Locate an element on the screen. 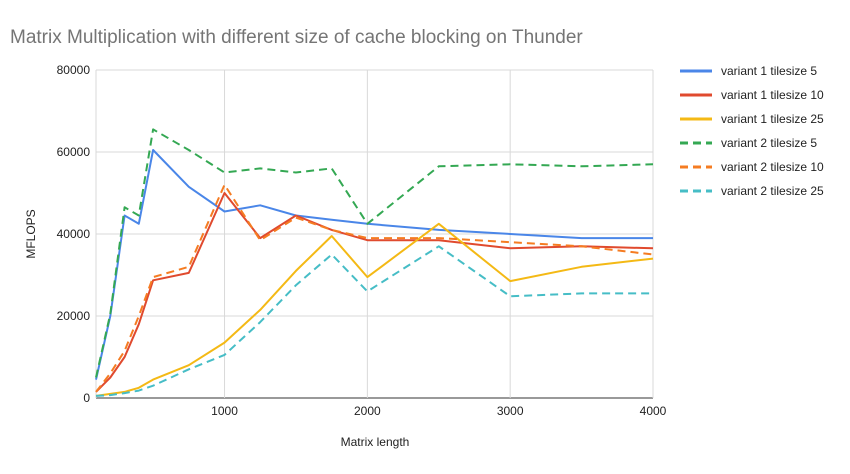 This screenshot has width=850, height=474. x-tick-label: 4000 is located at coordinates (653, 411).